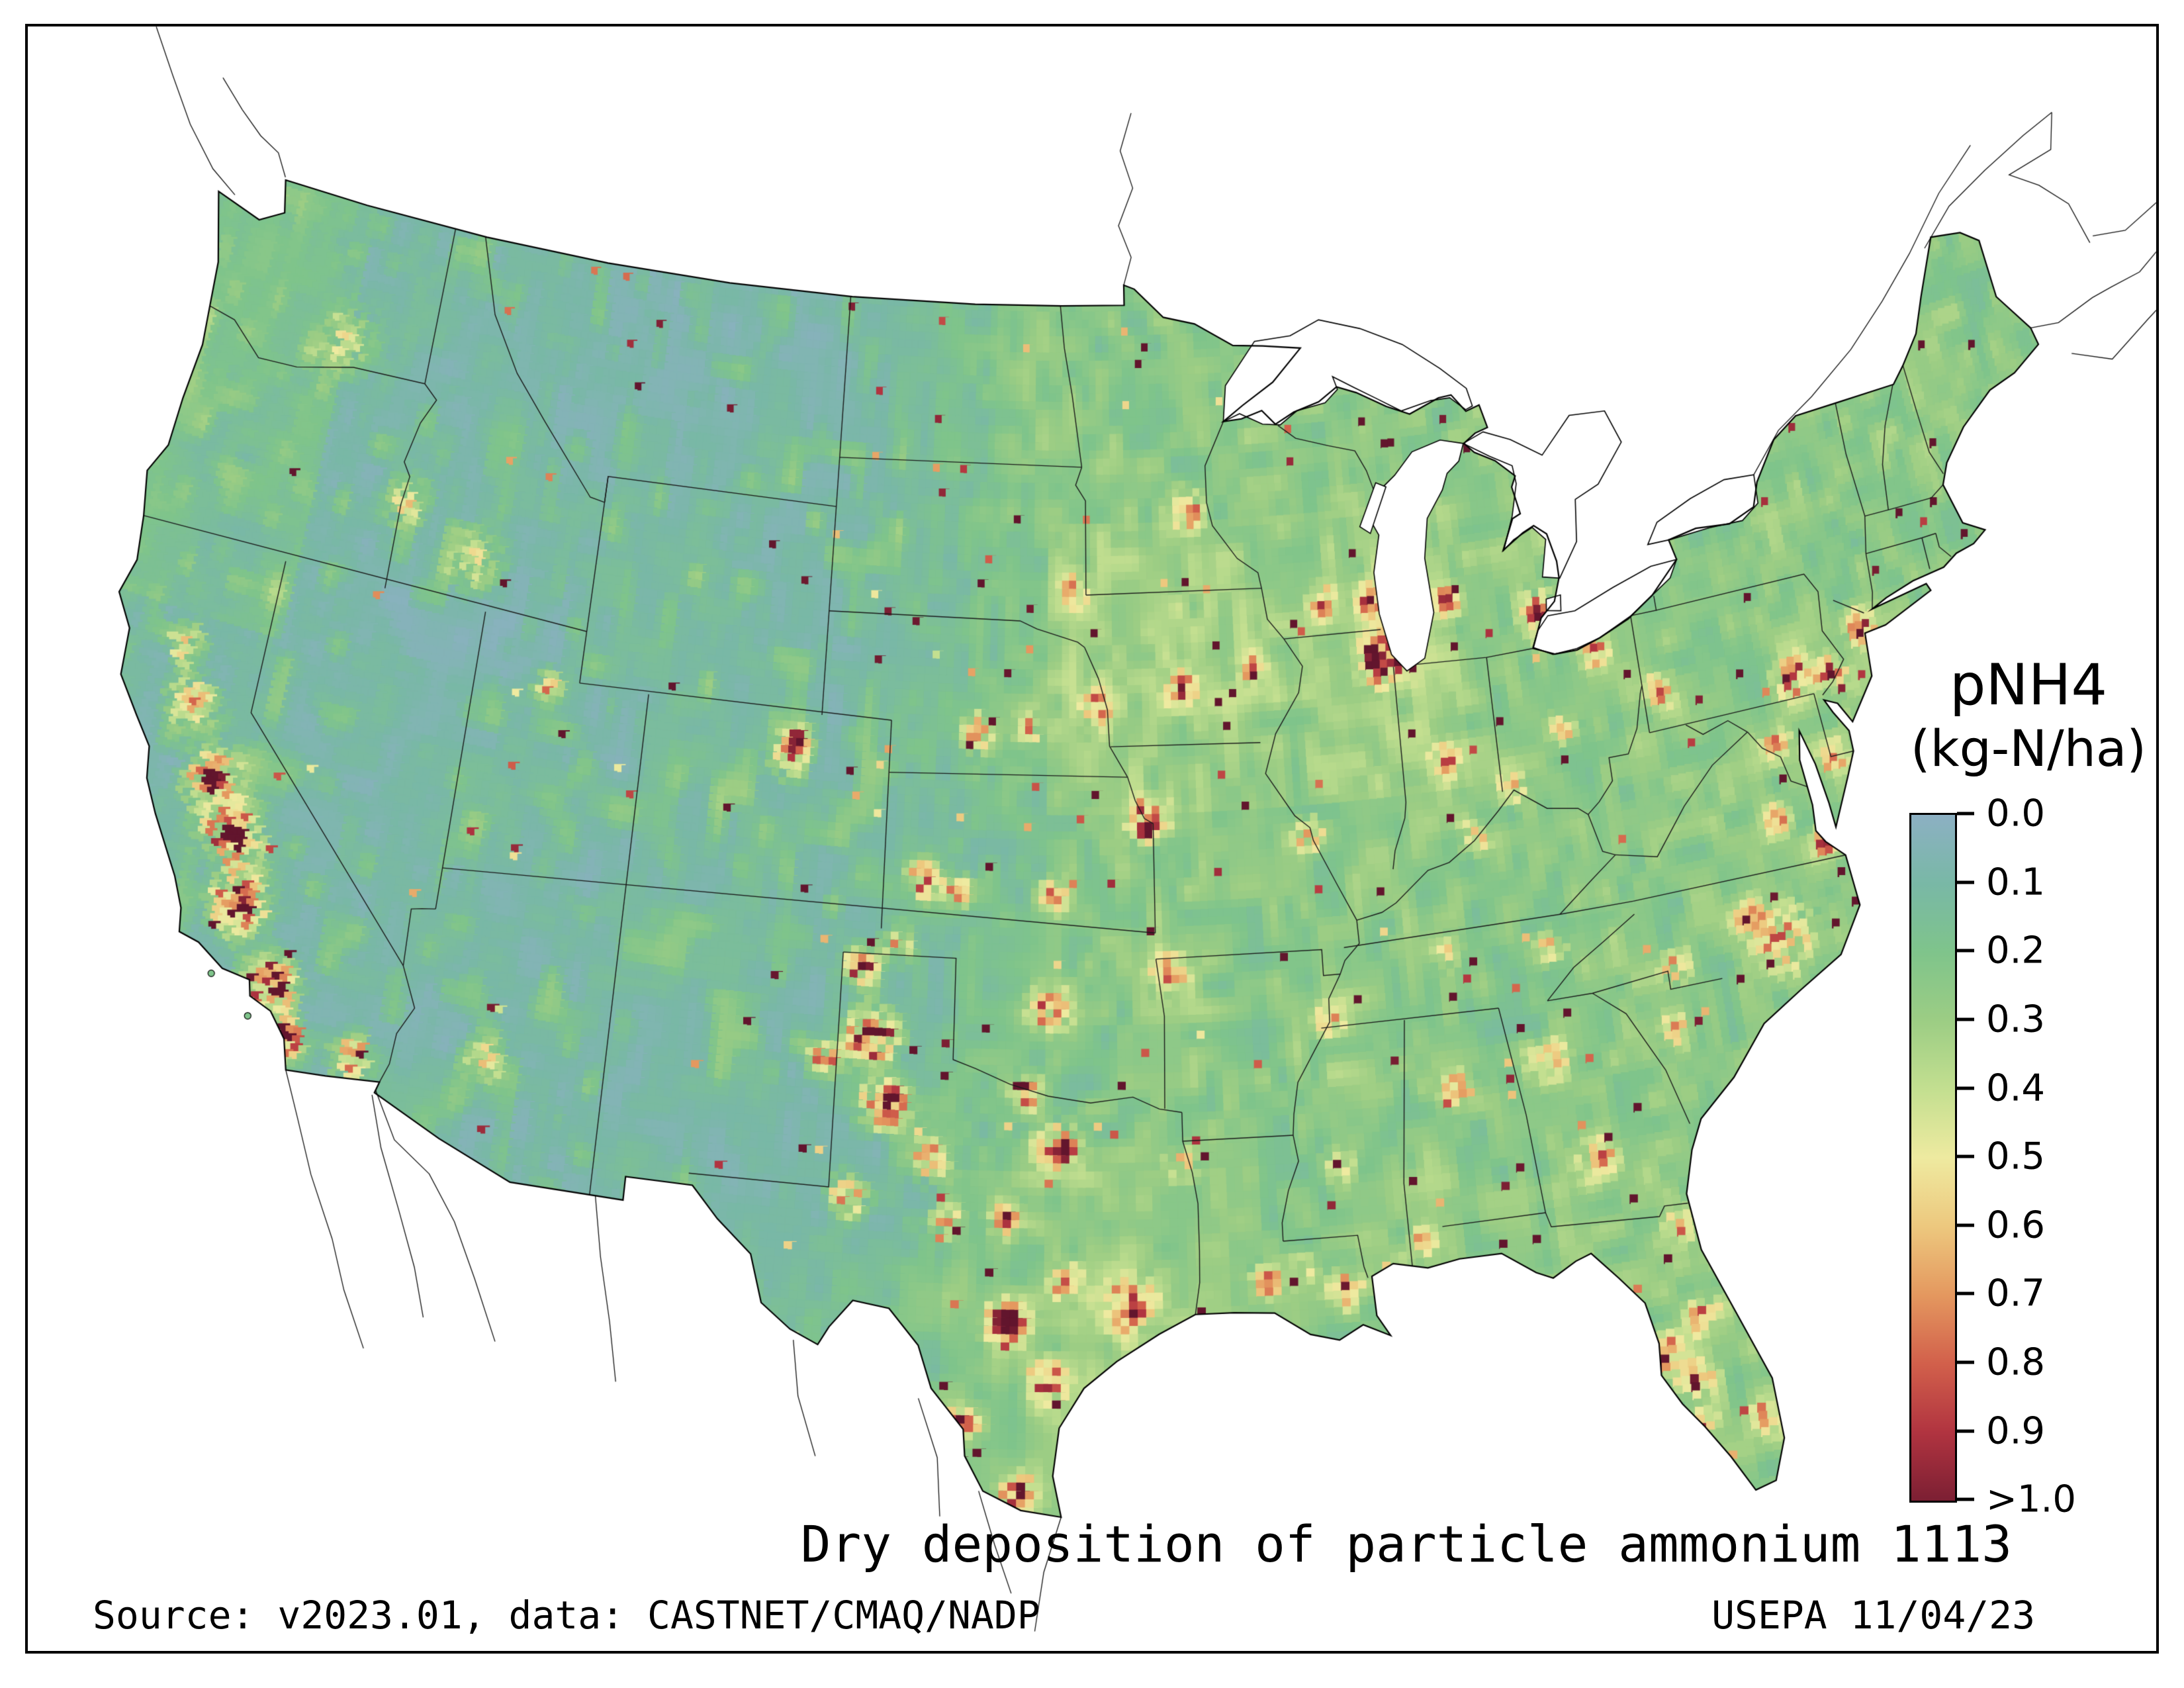  I want to click on tick-label: 0.4, so click(2016, 1088).